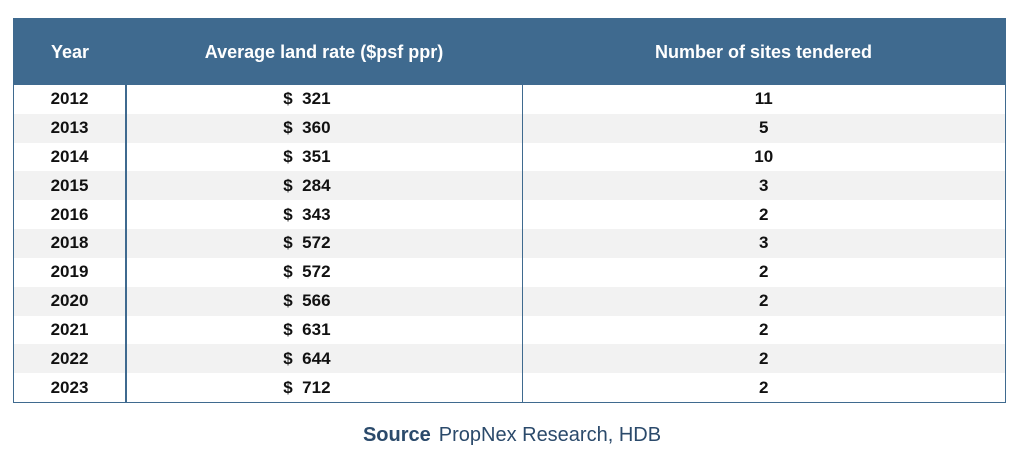 This screenshot has height=461, width=1024. I want to click on header-year: Year, so click(70, 51).